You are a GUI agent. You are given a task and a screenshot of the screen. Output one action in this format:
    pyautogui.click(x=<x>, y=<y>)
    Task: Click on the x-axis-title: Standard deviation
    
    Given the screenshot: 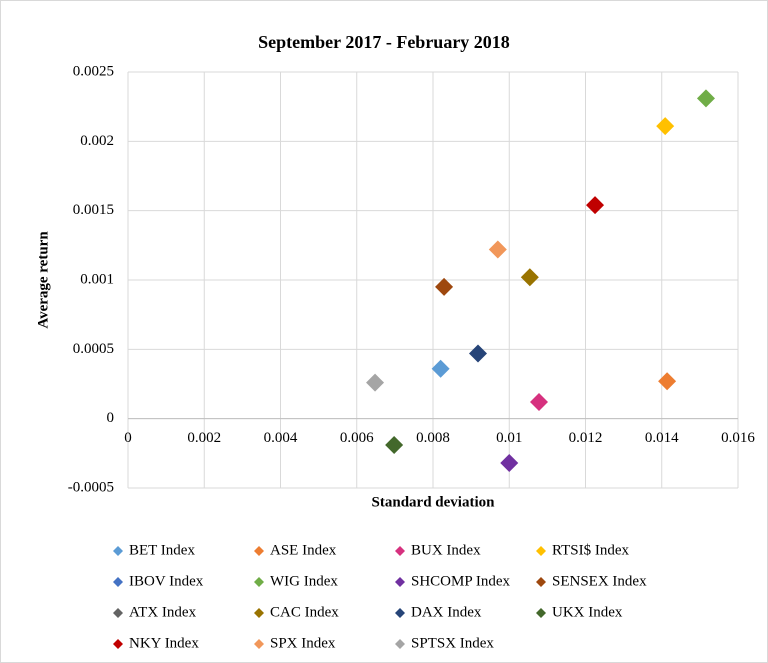 What is the action you would take?
    pyautogui.click(x=434, y=502)
    